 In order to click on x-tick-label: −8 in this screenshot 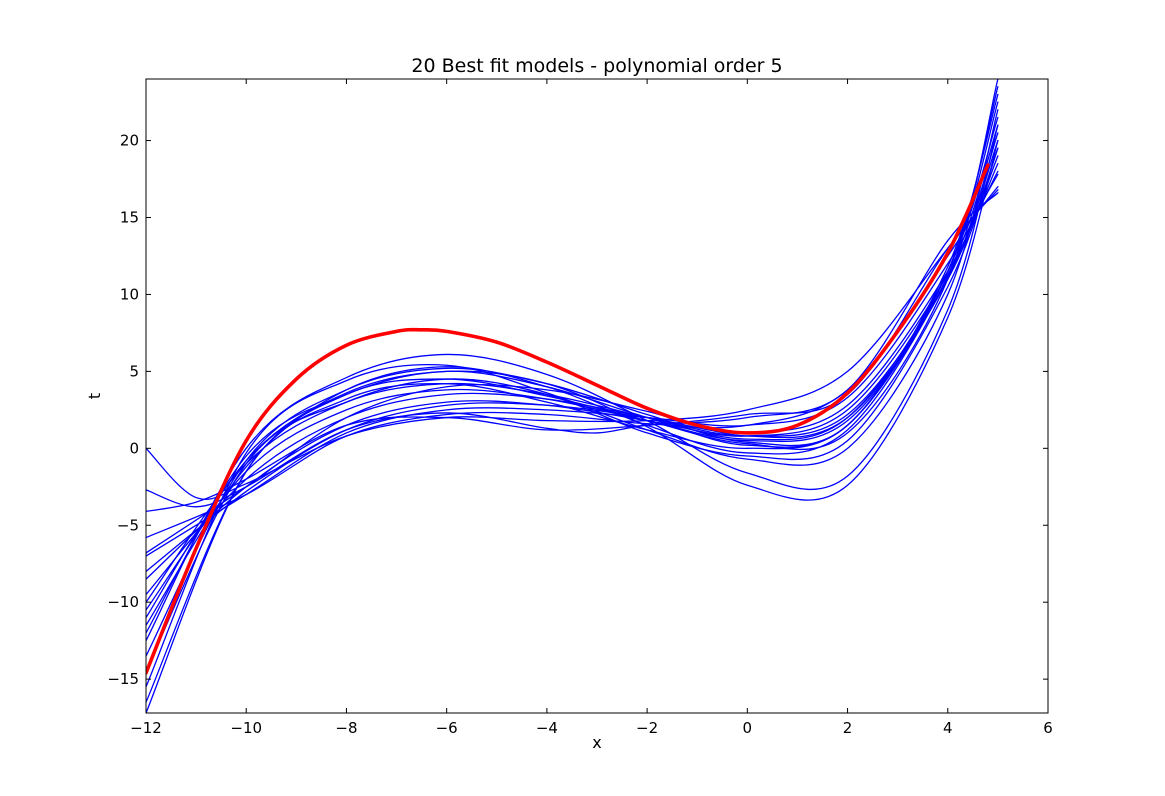, I will do `click(346, 728)`.